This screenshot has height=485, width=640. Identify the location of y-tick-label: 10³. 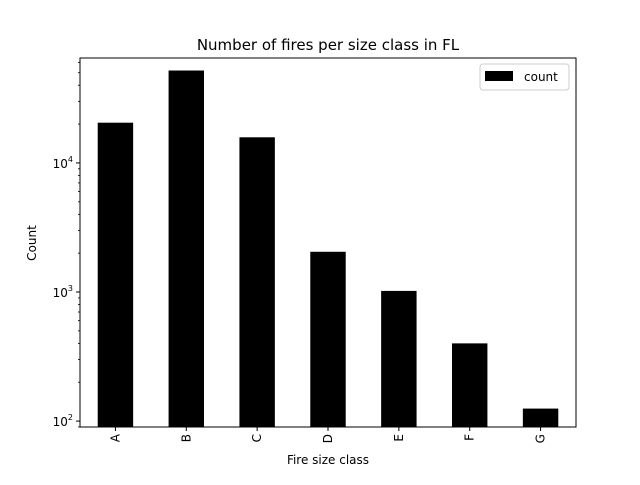
(63, 292).